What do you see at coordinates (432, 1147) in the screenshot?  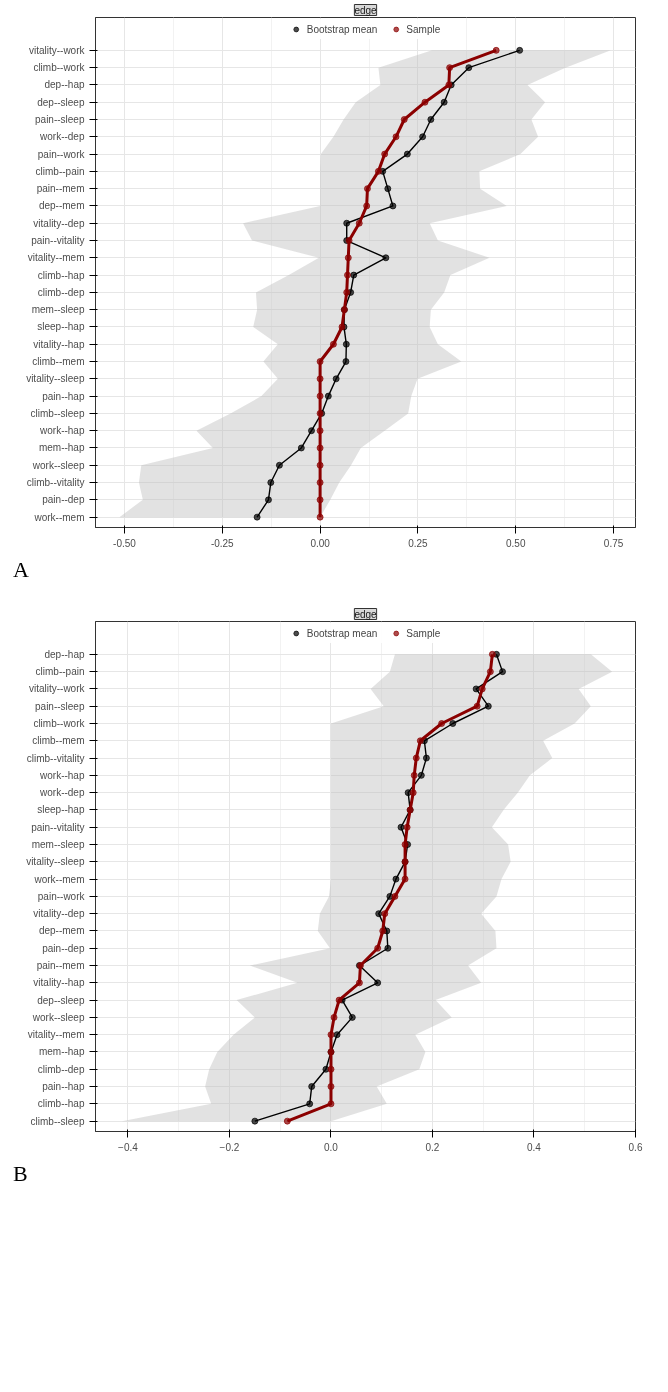 I see `x-tick-label: 0.2` at bounding box center [432, 1147].